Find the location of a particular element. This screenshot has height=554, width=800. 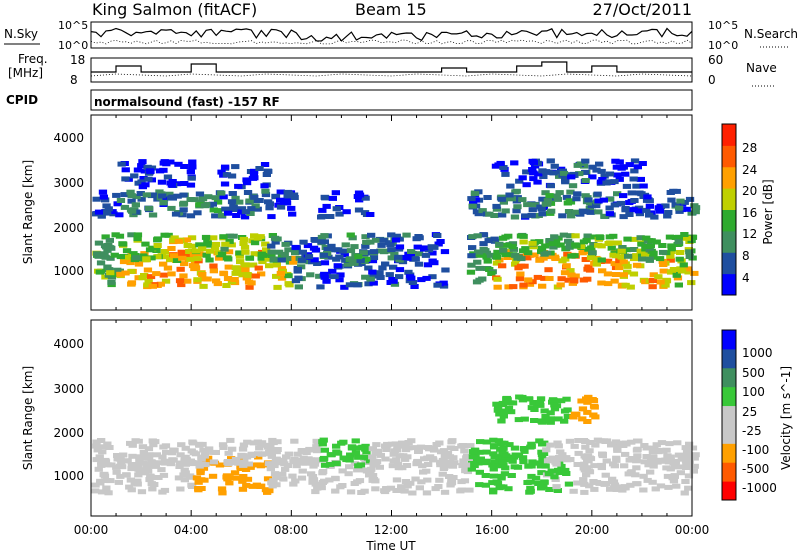

freq-series is located at coordinates (391, 67).